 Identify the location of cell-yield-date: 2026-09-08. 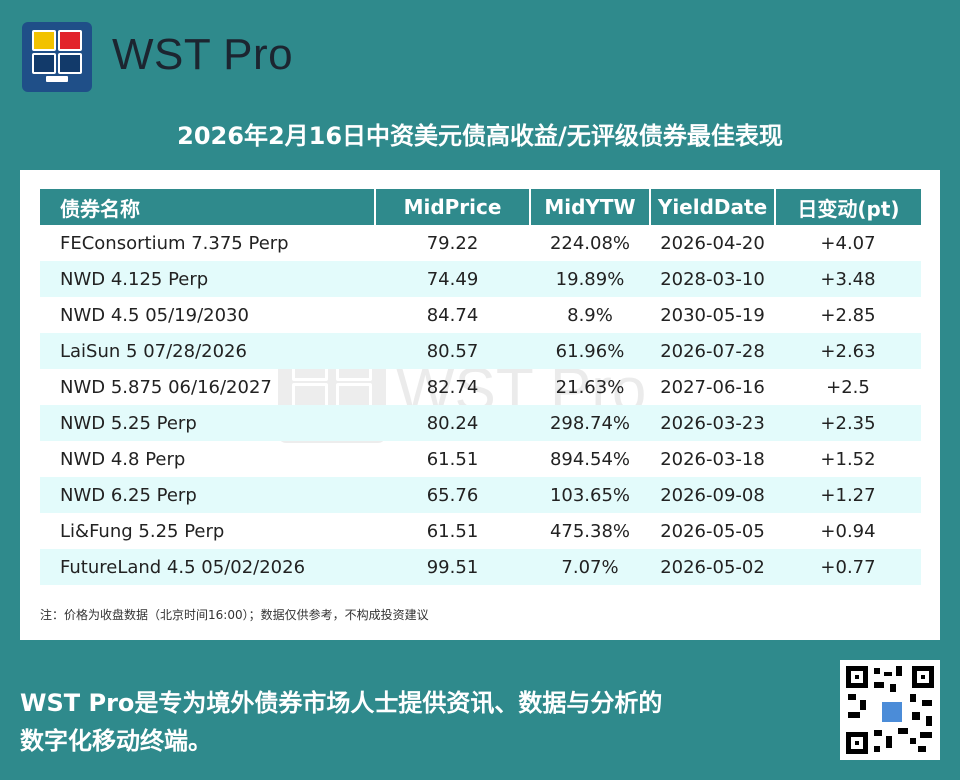
(712, 495).